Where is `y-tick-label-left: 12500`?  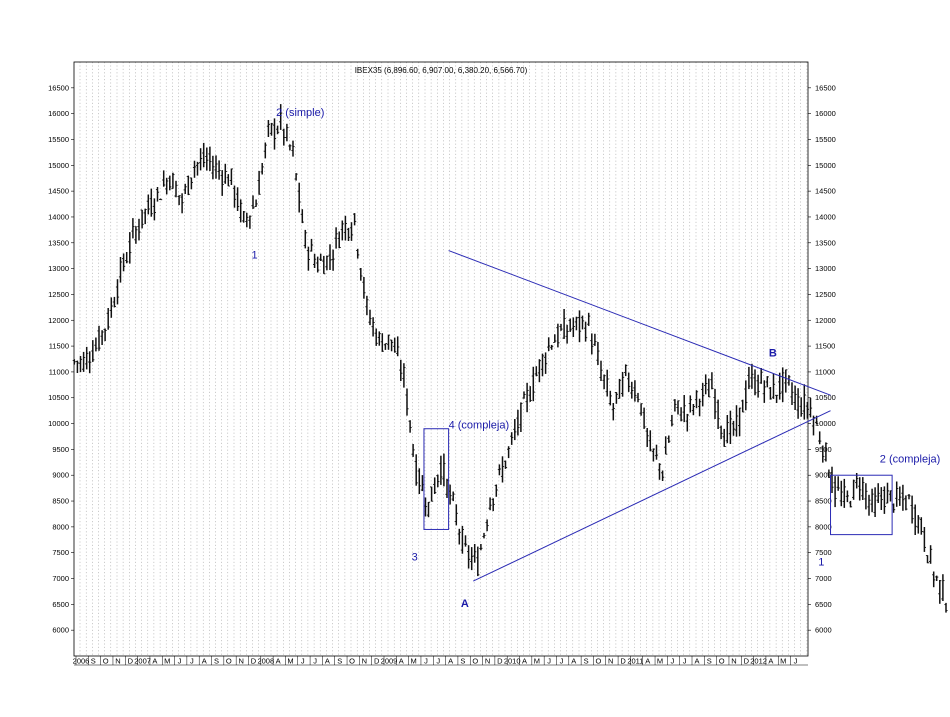
y-tick-label-left: 12500 is located at coordinates (58, 294).